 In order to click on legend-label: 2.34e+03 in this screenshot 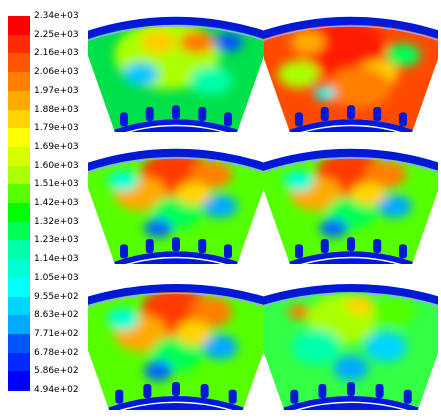, I will do `click(56, 16)`.